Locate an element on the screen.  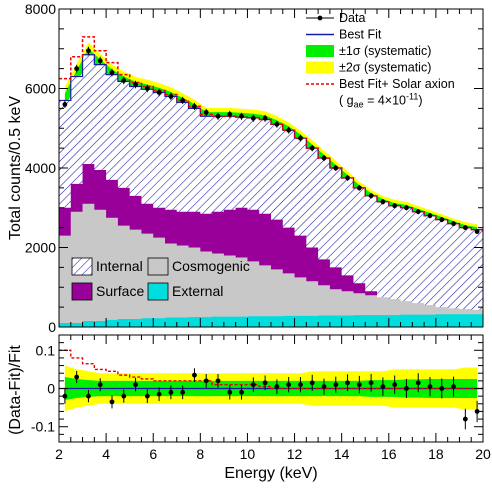
y-tick-label: 0 is located at coordinates (52, 327).